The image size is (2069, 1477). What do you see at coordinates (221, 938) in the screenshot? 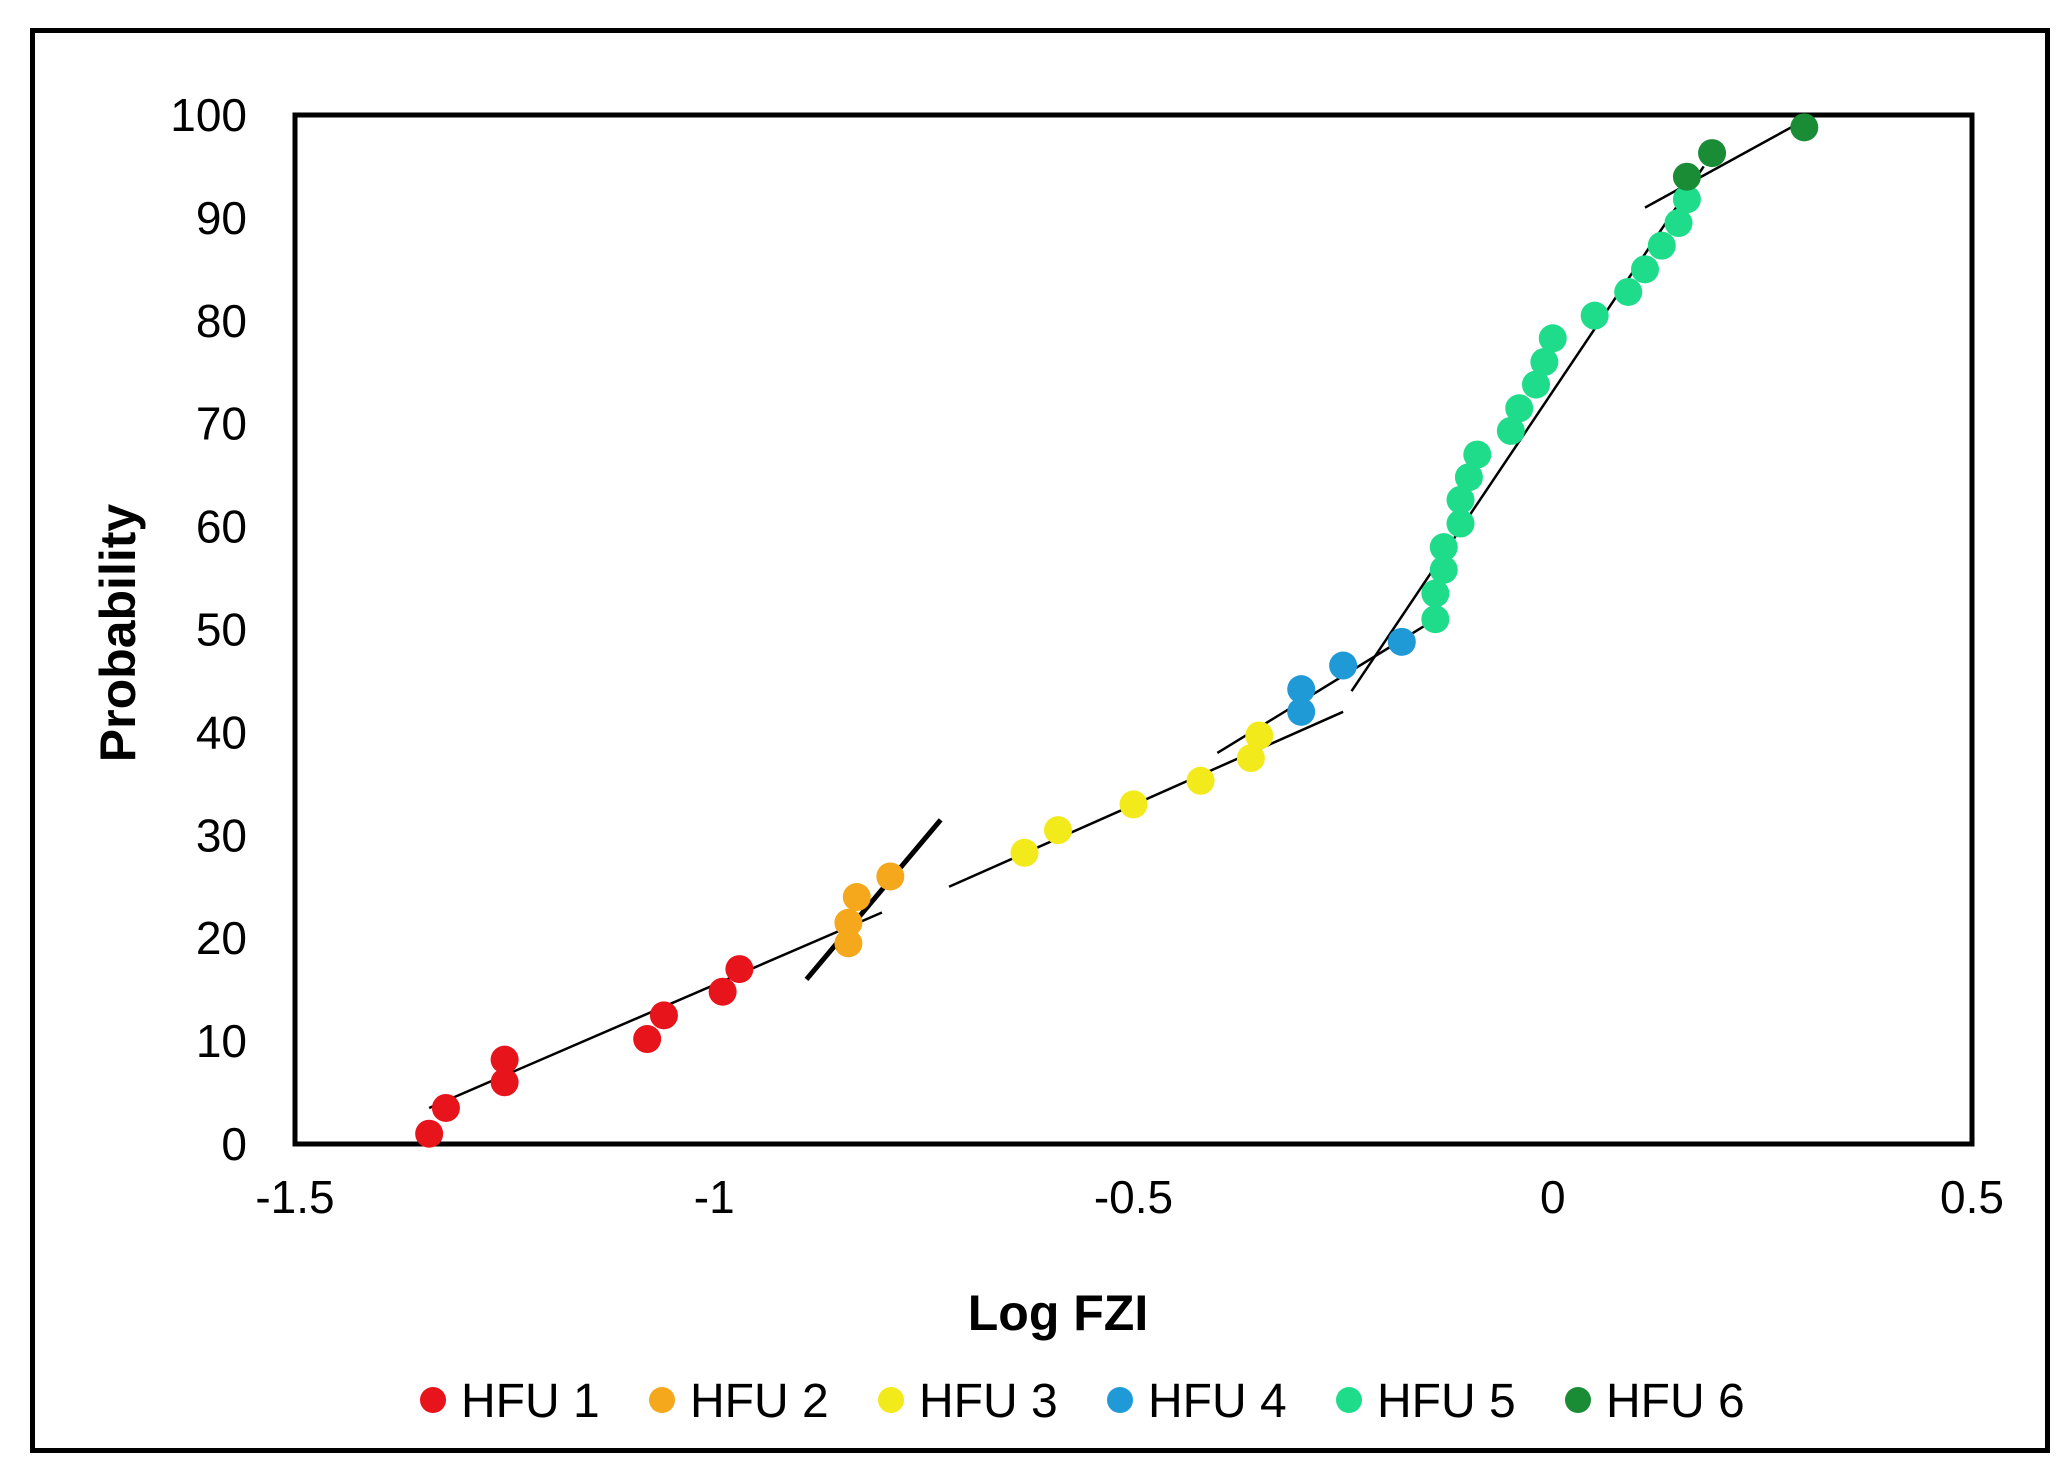
I see `y-tick-label: 20` at bounding box center [221, 938].